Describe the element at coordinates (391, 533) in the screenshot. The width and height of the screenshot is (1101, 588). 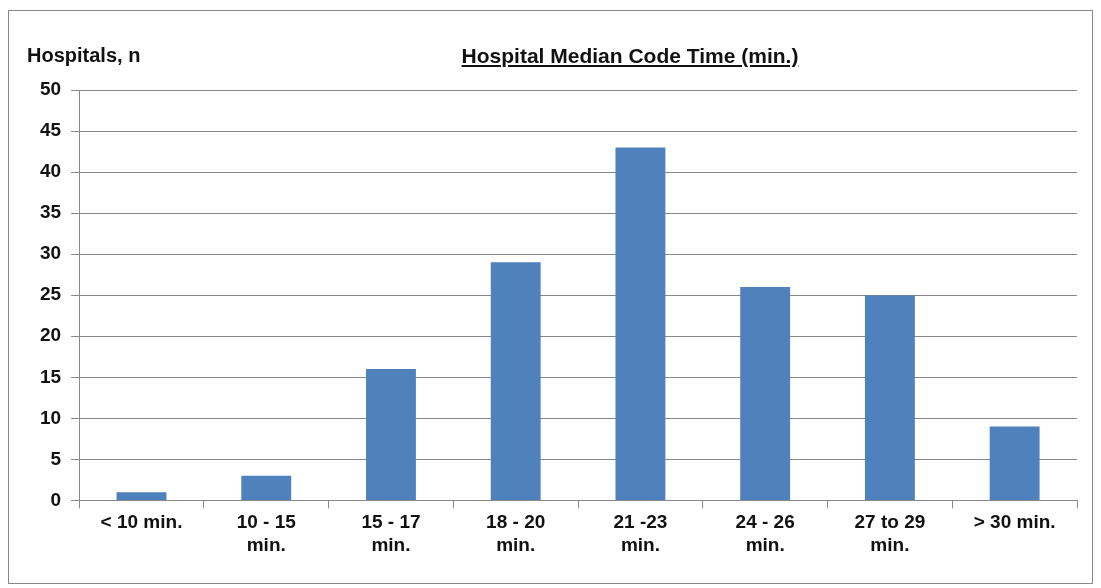
I see `x-tick-label: 15 - 17 min.` at that location.